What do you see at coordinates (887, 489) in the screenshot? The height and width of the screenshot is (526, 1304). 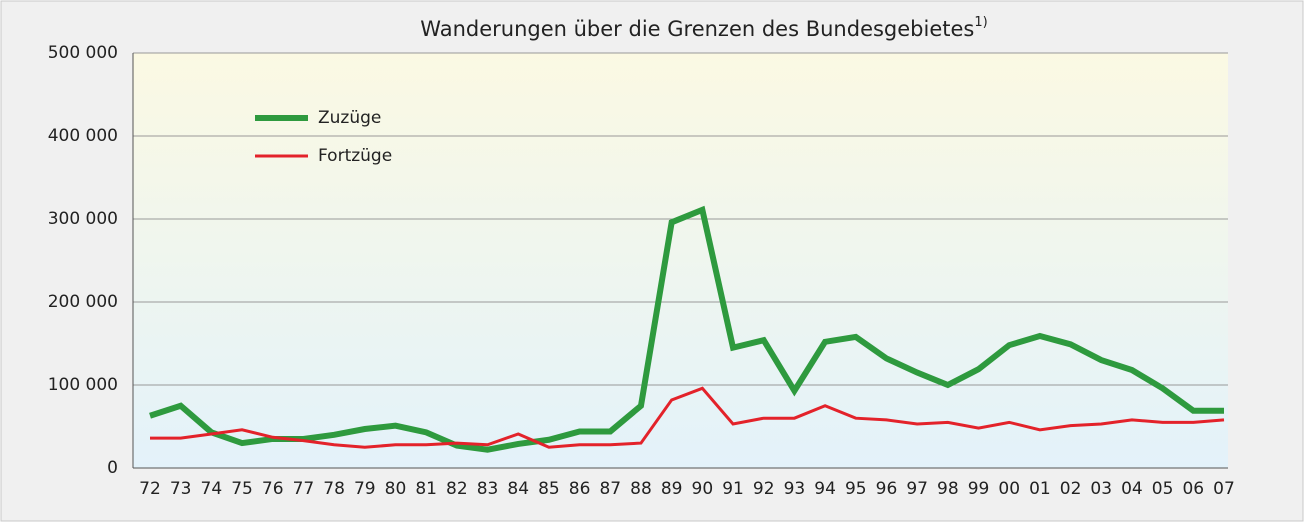 I see `x-tick-label: 96` at bounding box center [887, 489].